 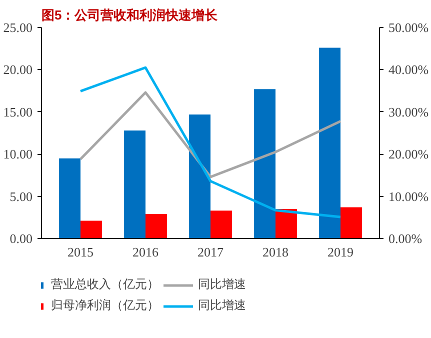 I want to click on y-tick-label: 20.00, so click(x=17, y=70).